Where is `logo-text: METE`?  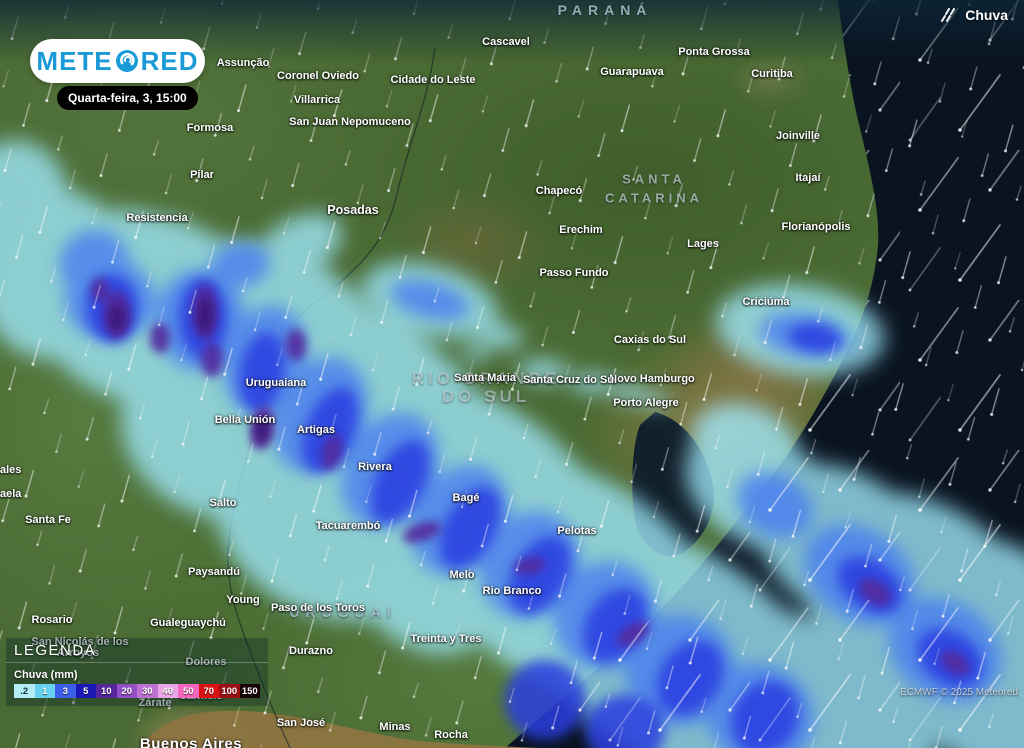
logo-text: METE is located at coordinates (74, 60).